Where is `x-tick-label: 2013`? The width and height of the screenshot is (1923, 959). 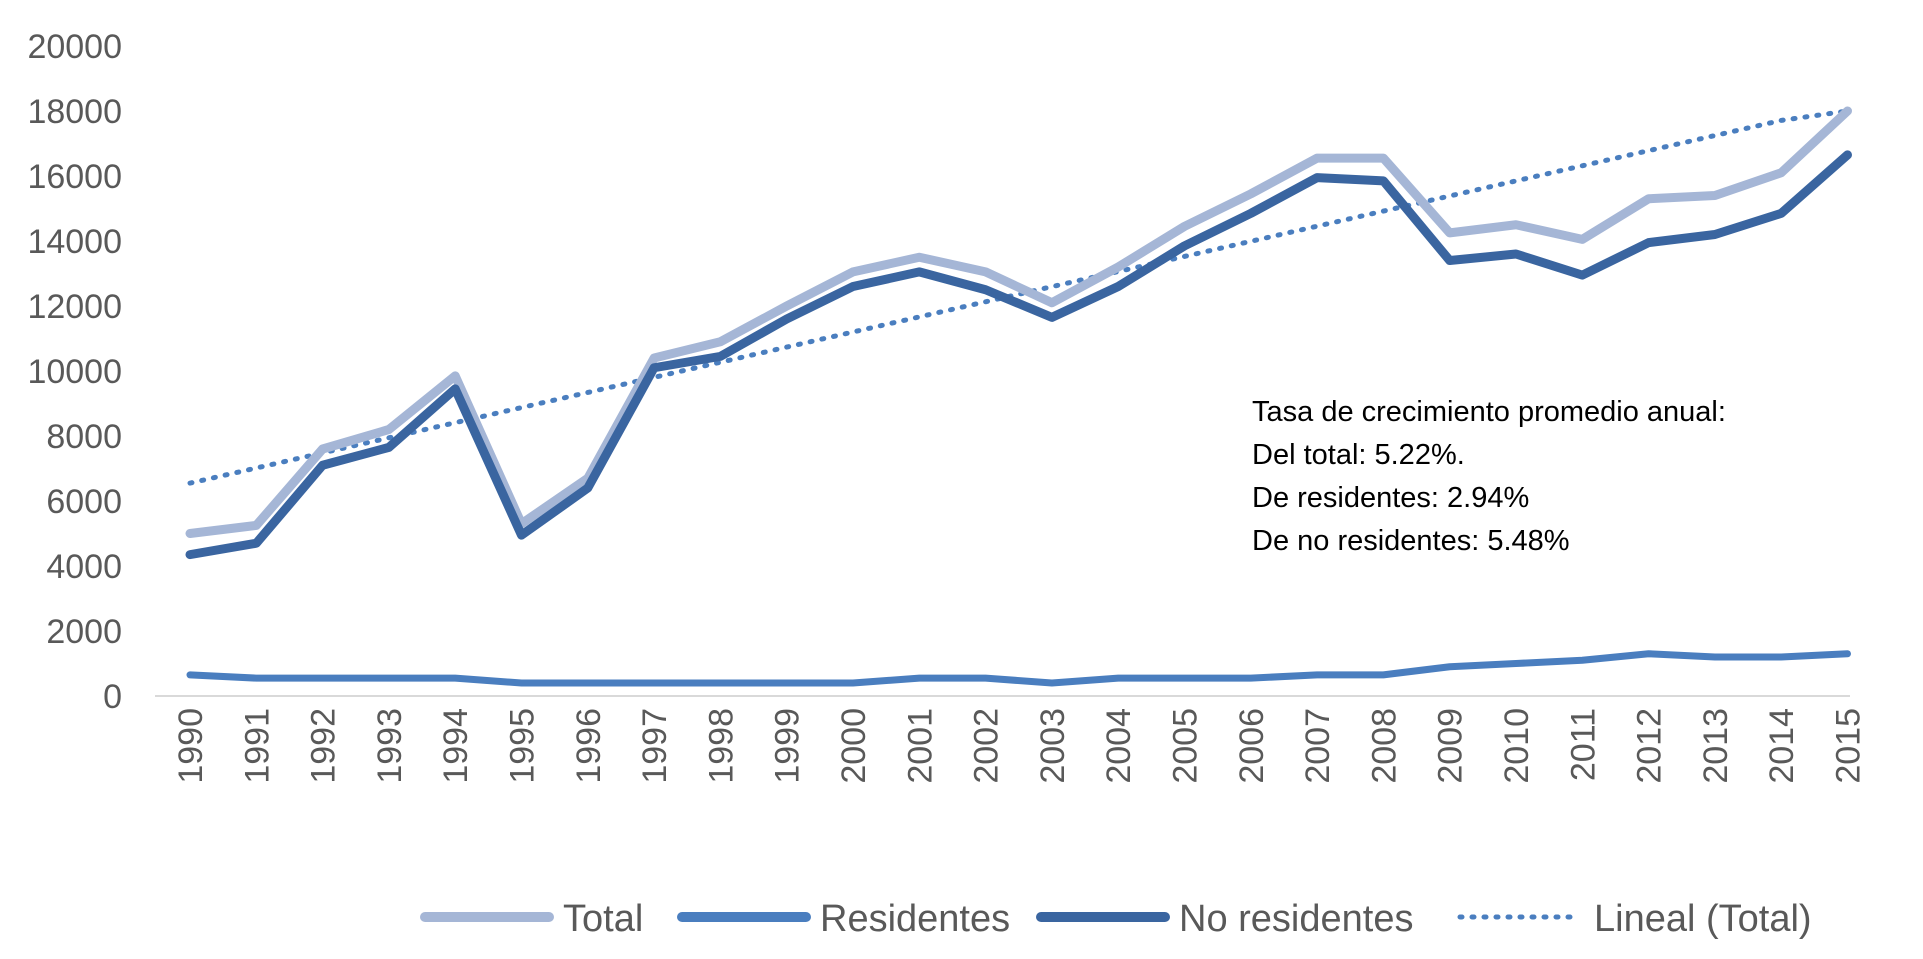
x-tick-label: 2013 is located at coordinates (1716, 746).